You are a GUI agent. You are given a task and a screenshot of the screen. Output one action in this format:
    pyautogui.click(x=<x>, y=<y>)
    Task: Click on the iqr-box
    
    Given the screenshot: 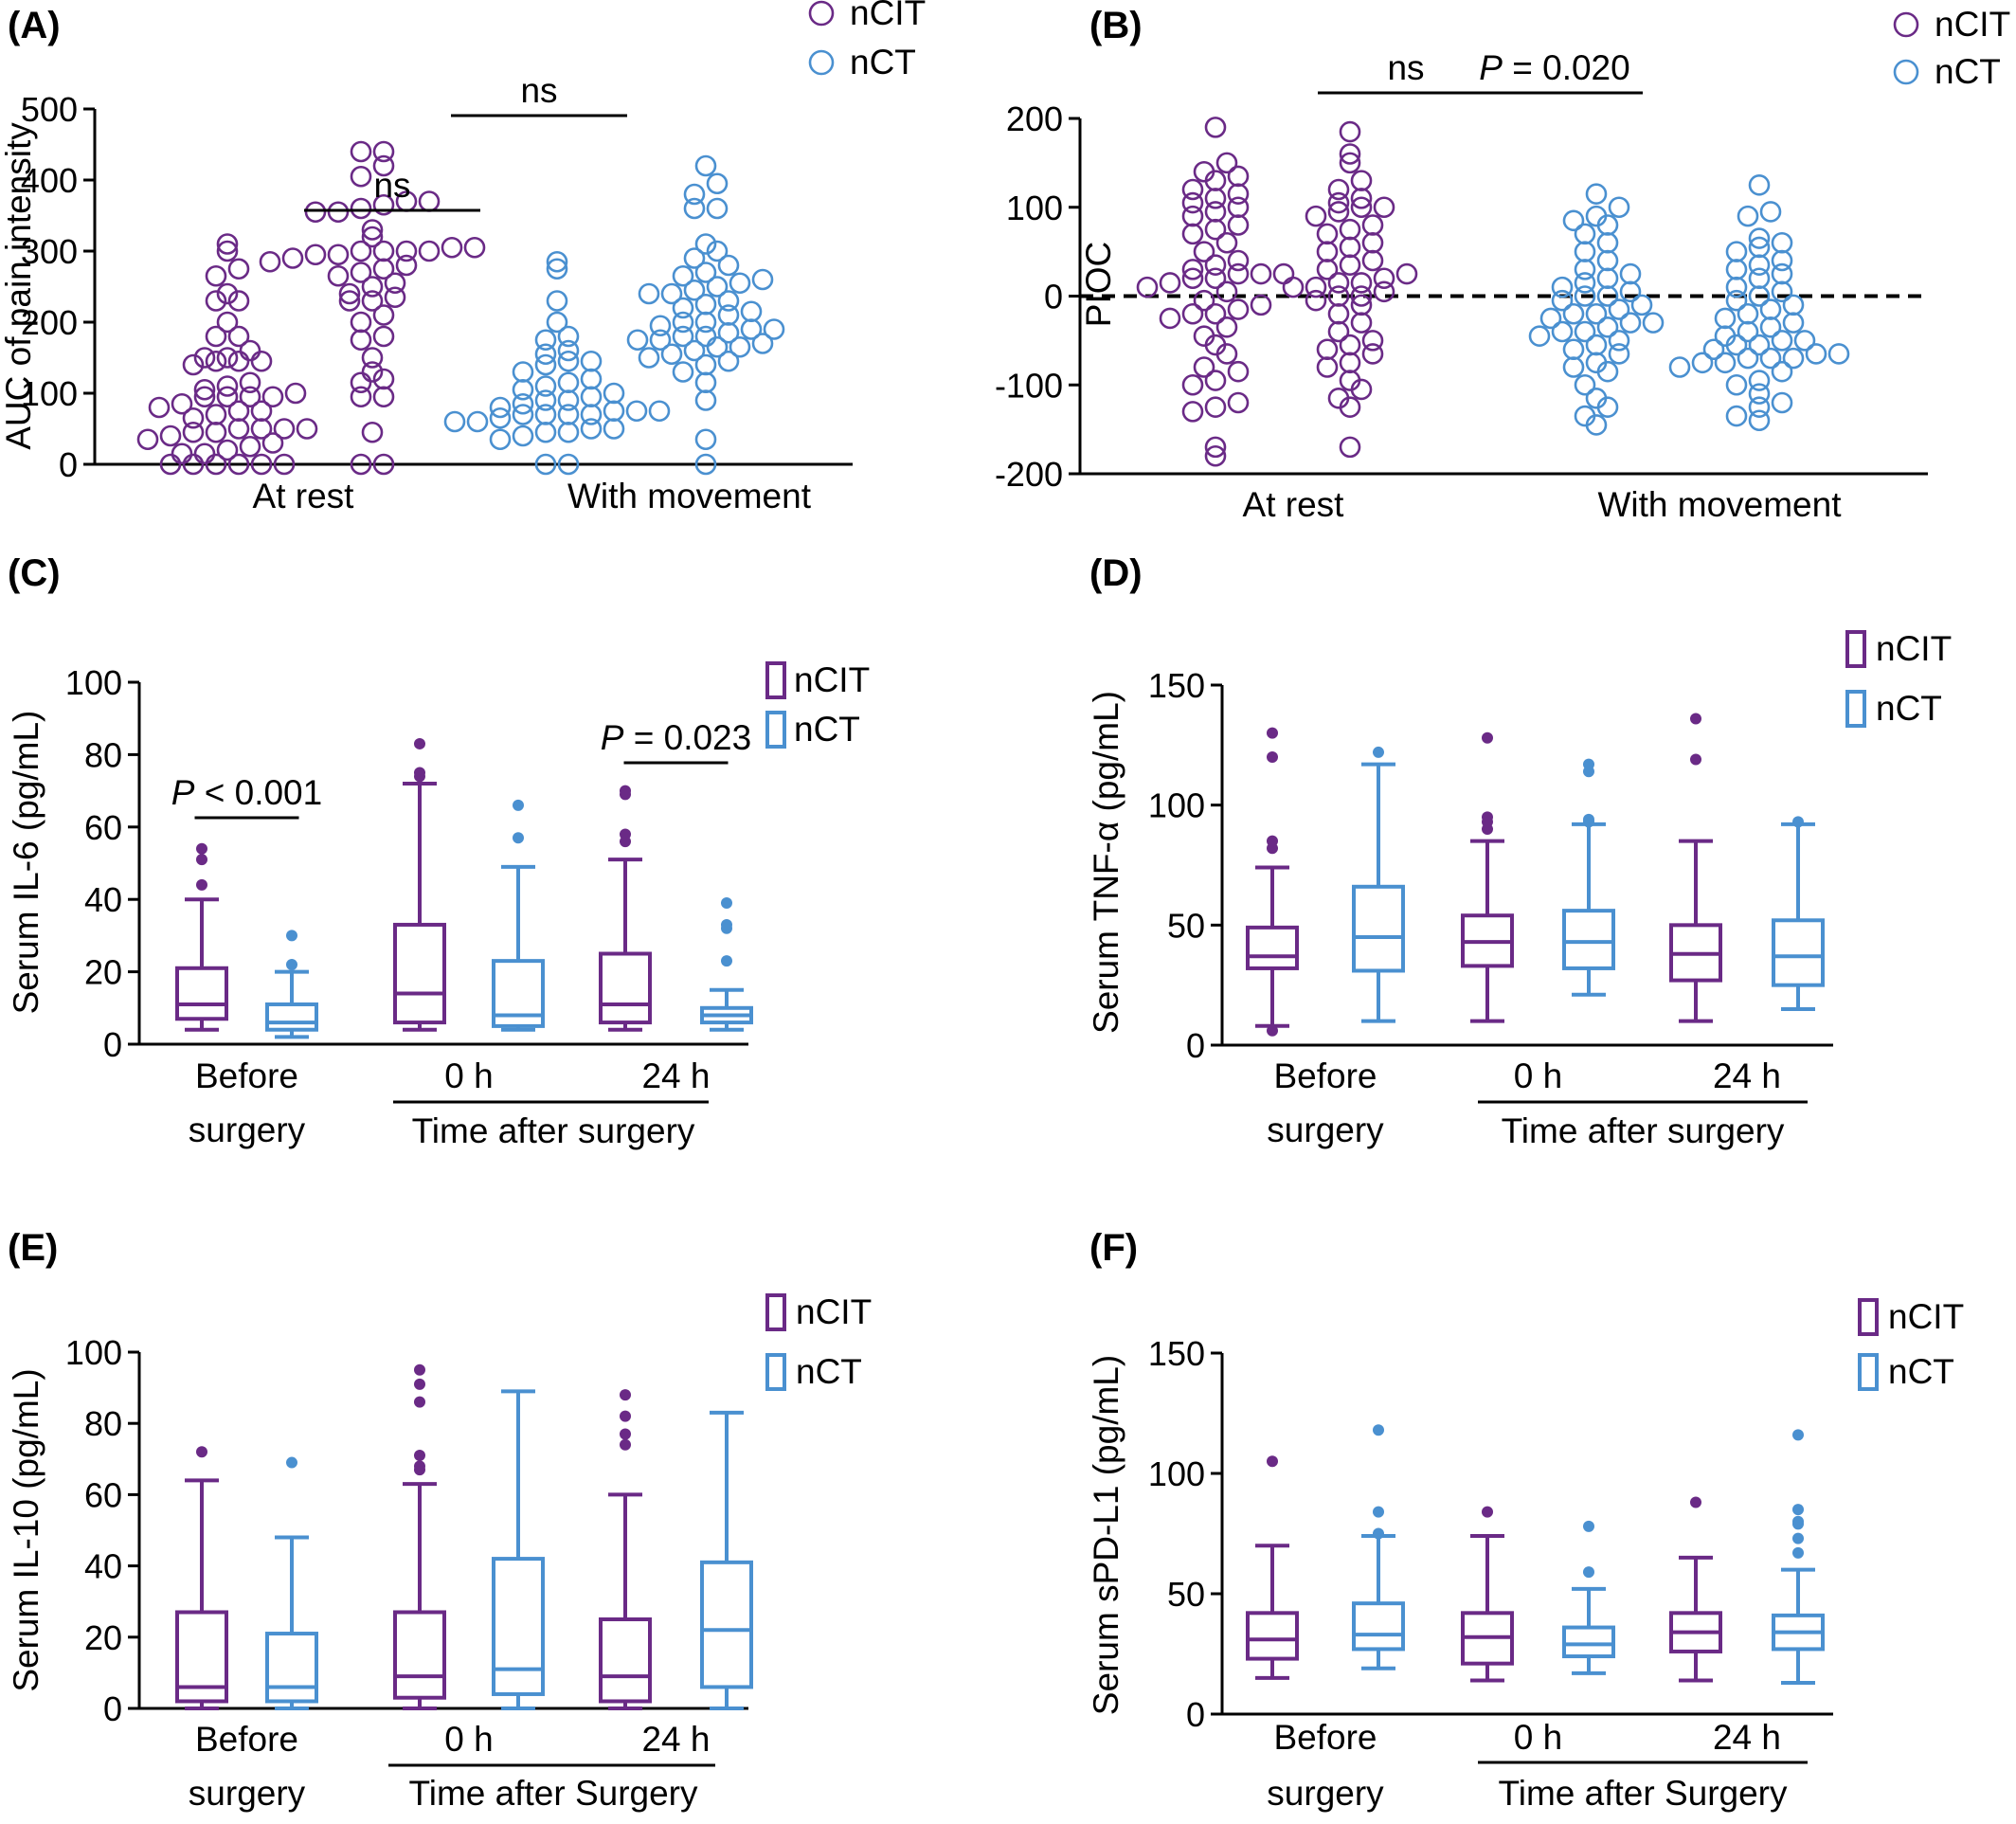 What is the action you would take?
    pyautogui.click(x=1588, y=939)
    